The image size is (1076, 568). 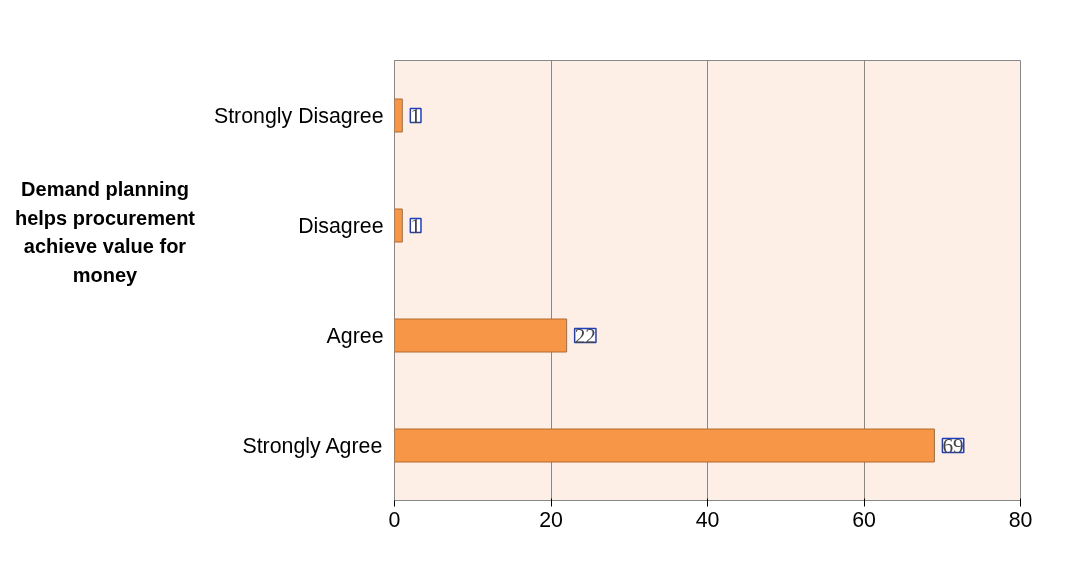 I want to click on y-tick-label: Strongly Disagree, so click(x=298, y=115).